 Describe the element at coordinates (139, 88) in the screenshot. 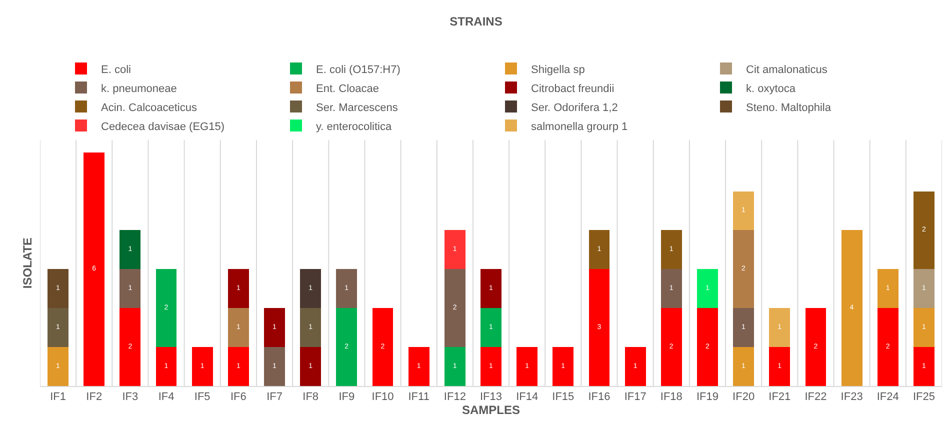

I see `legend-label: k. pneumoneae` at that location.